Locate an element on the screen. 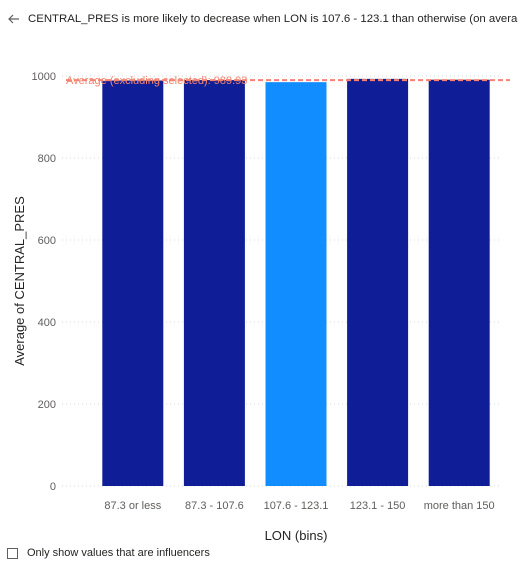 The height and width of the screenshot is (567, 524). x-tick-label: 123.1 - 150 is located at coordinates (378, 506).